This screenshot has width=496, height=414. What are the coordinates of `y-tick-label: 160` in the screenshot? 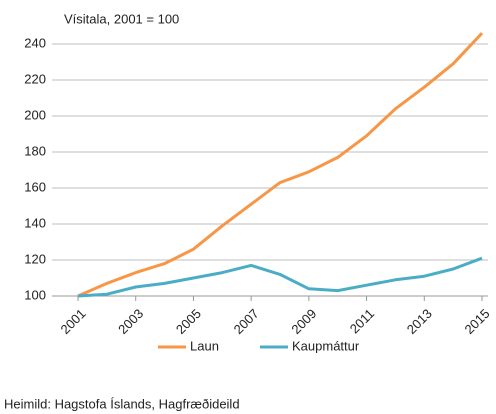 It's located at (35, 186).